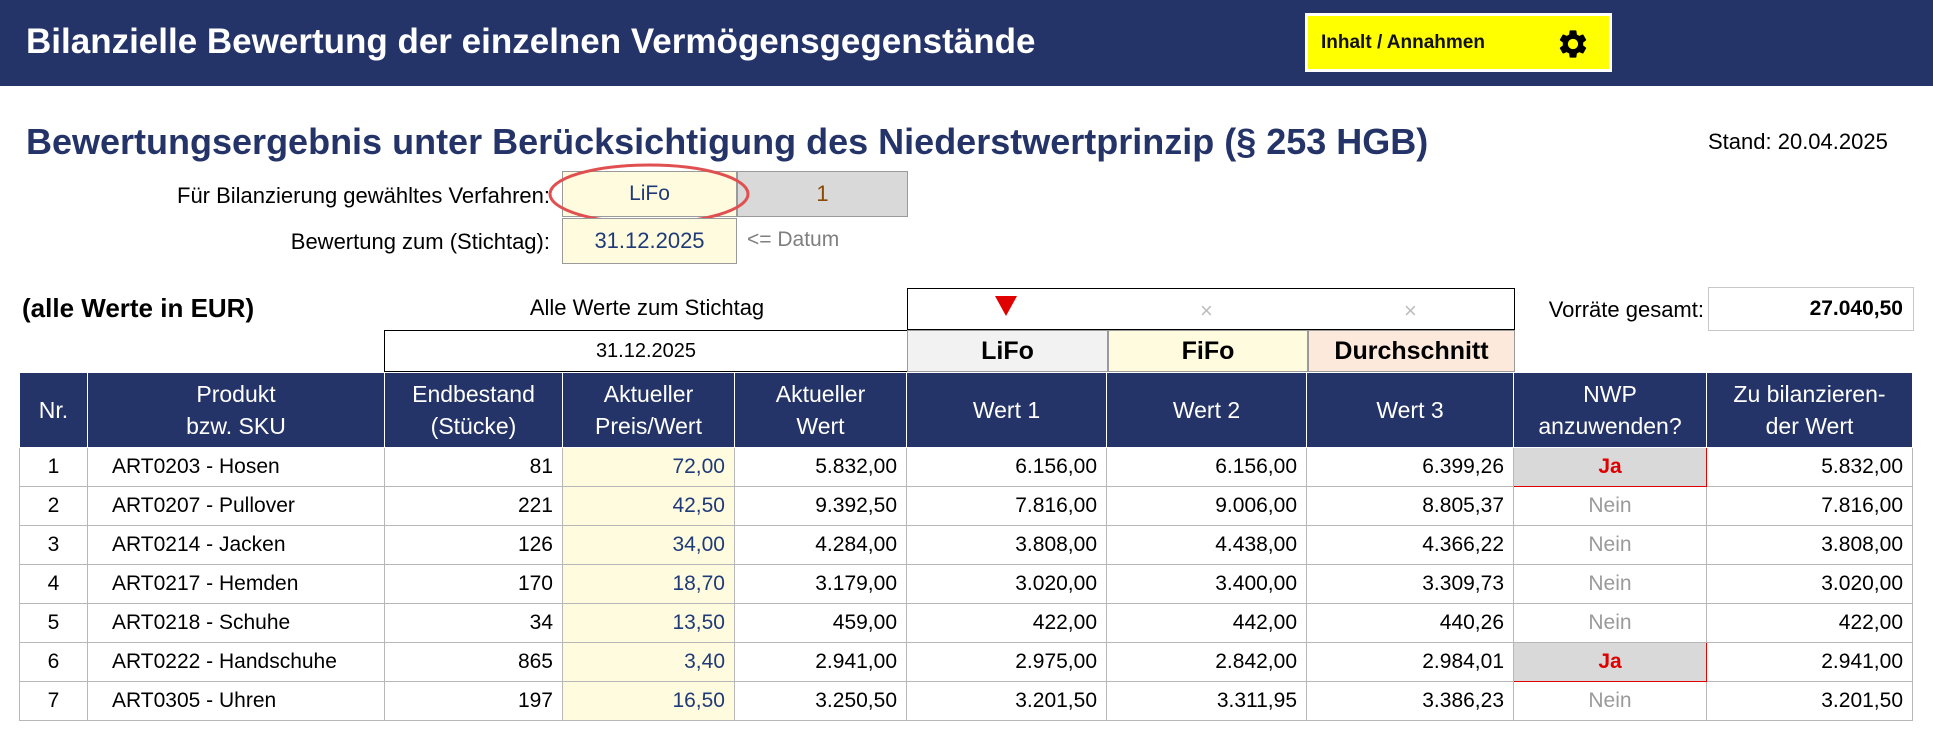  I want to click on value-2: 9.006,00, so click(1206, 506).